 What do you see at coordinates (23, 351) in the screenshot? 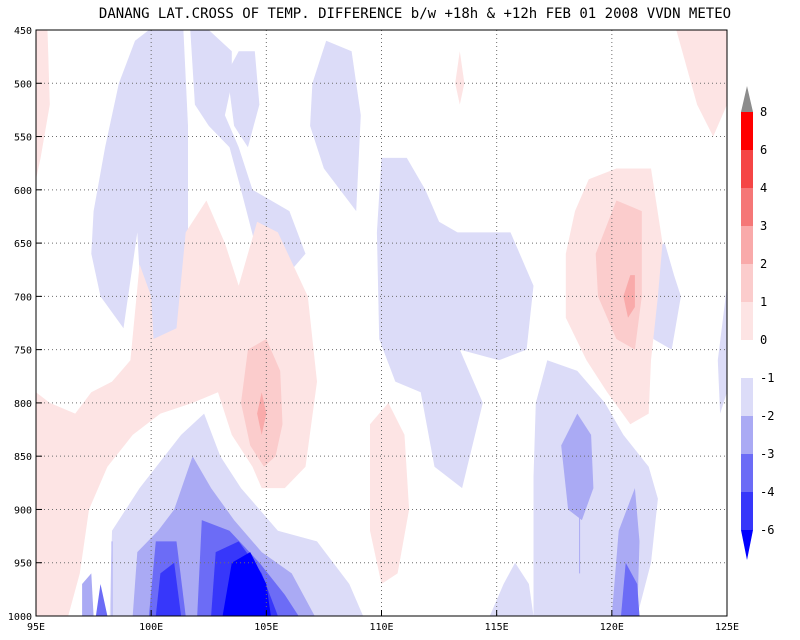
I see `y-tick-label: 750` at bounding box center [23, 351].